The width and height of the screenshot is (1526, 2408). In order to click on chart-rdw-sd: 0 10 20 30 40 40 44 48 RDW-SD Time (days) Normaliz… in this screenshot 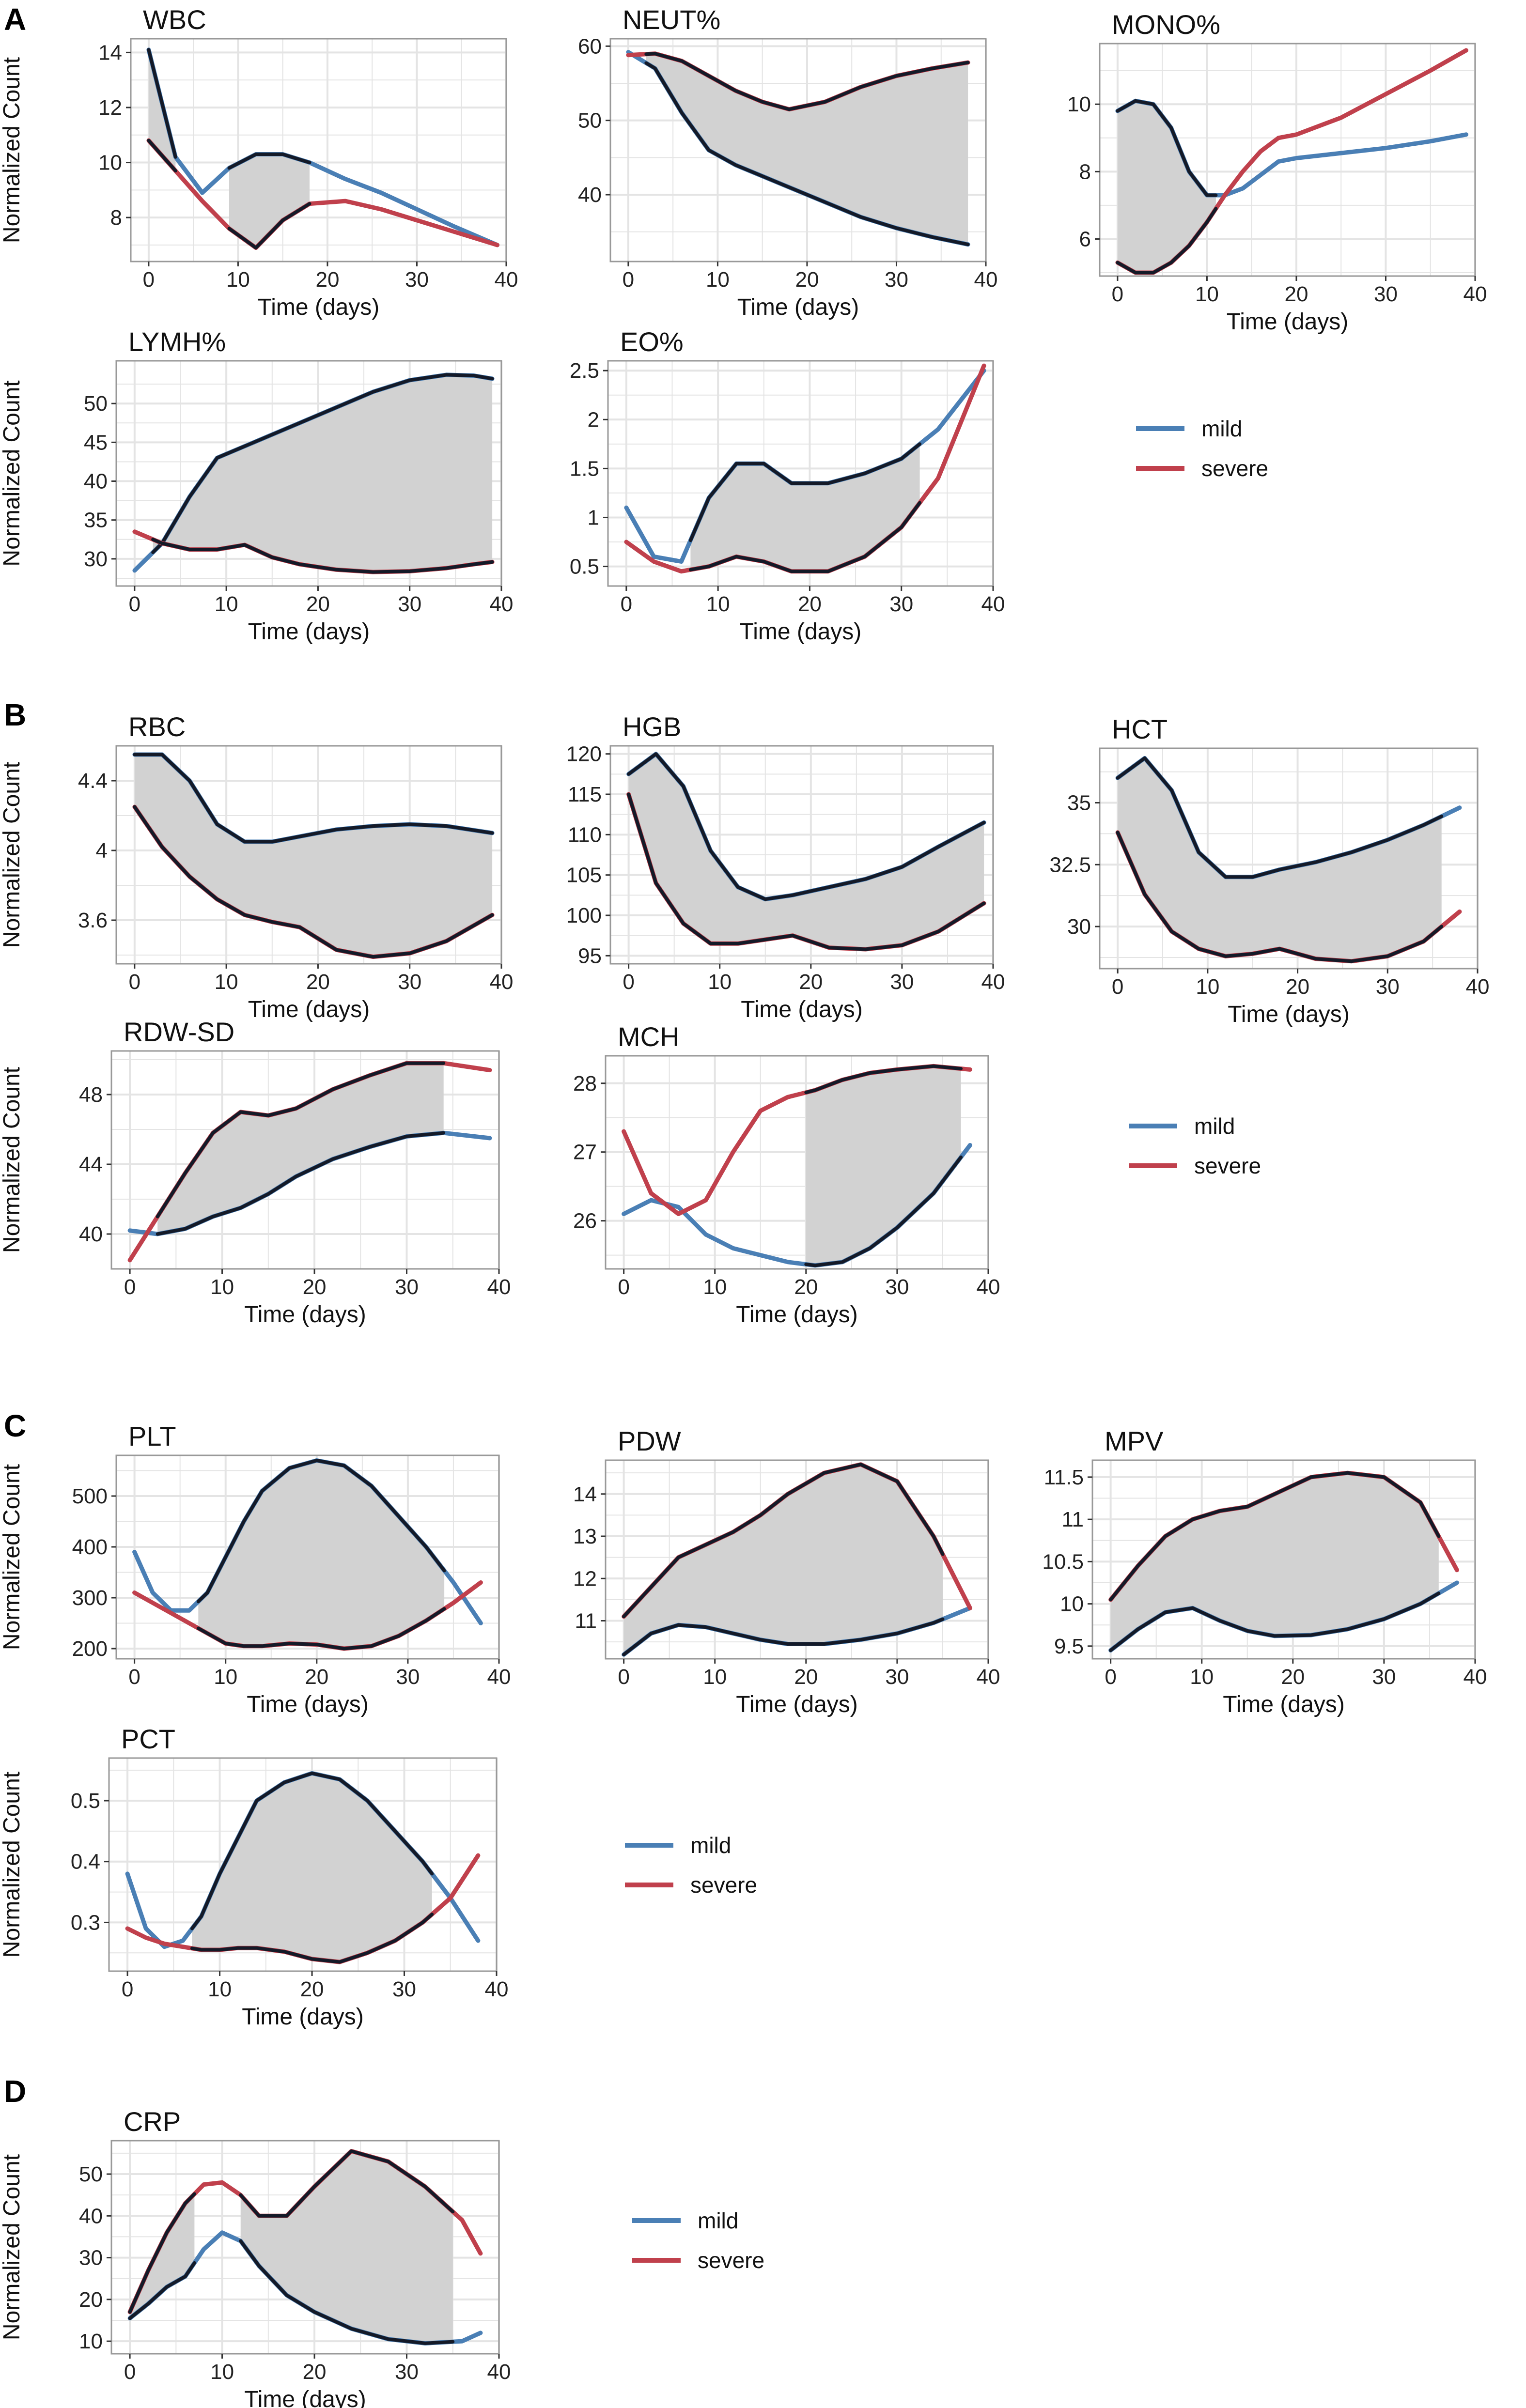, I will do `click(255, 1172)`.